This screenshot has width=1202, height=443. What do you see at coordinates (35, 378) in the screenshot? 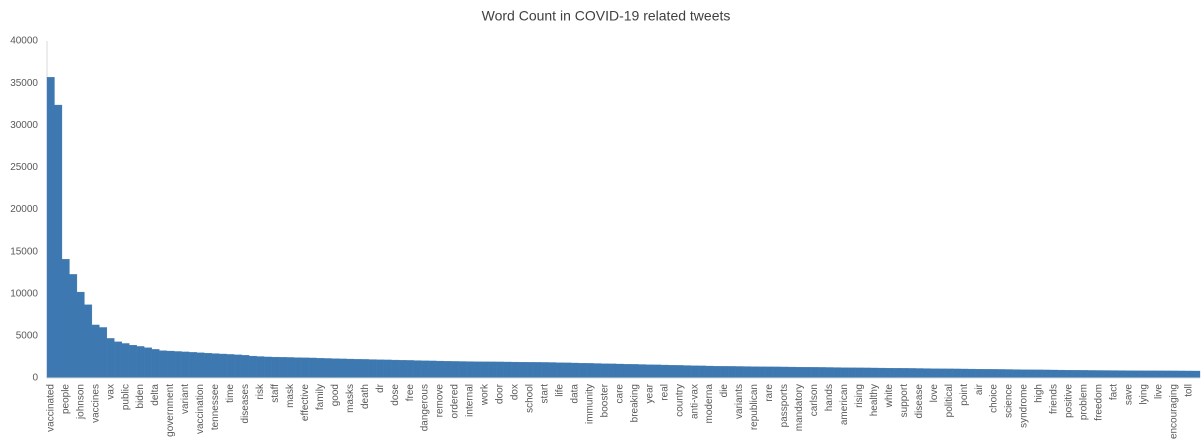
I see `y-tick-label: 0` at bounding box center [35, 378].